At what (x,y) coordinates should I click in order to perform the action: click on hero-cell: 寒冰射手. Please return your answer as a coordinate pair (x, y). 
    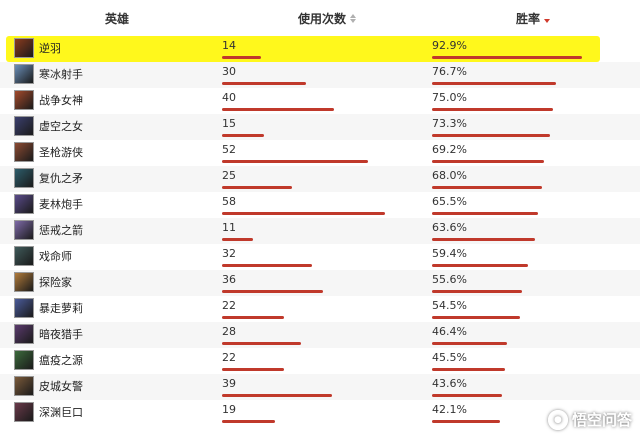
    Looking at the image, I should click on (48, 74).